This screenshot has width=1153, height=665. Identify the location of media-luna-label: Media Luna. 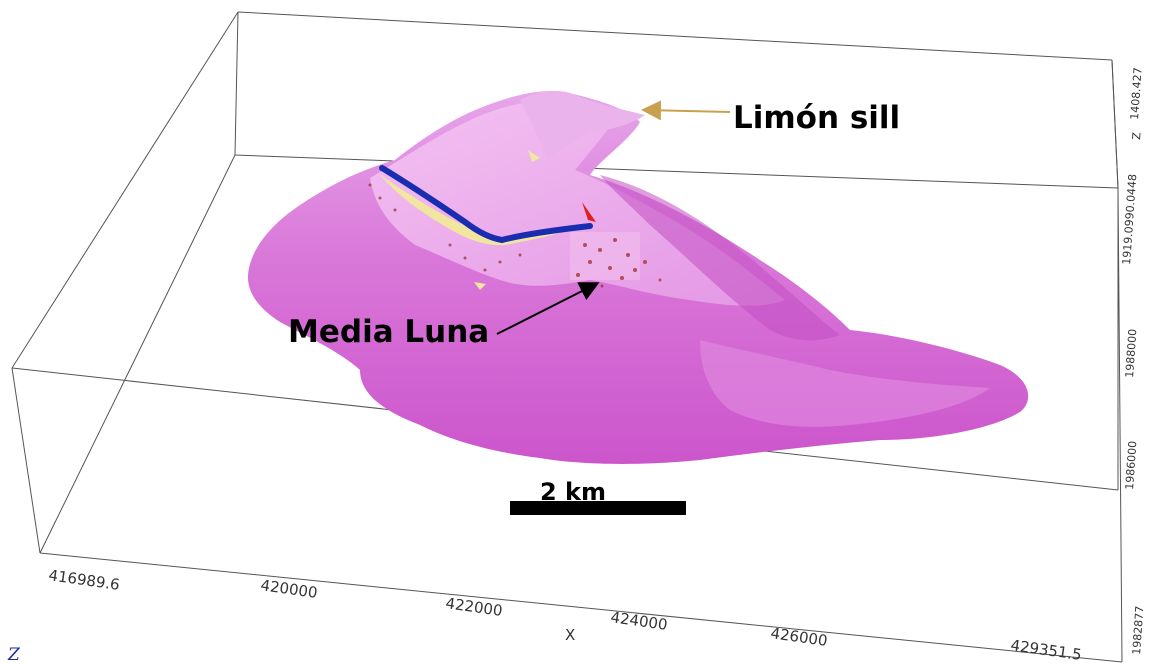
(388, 332).